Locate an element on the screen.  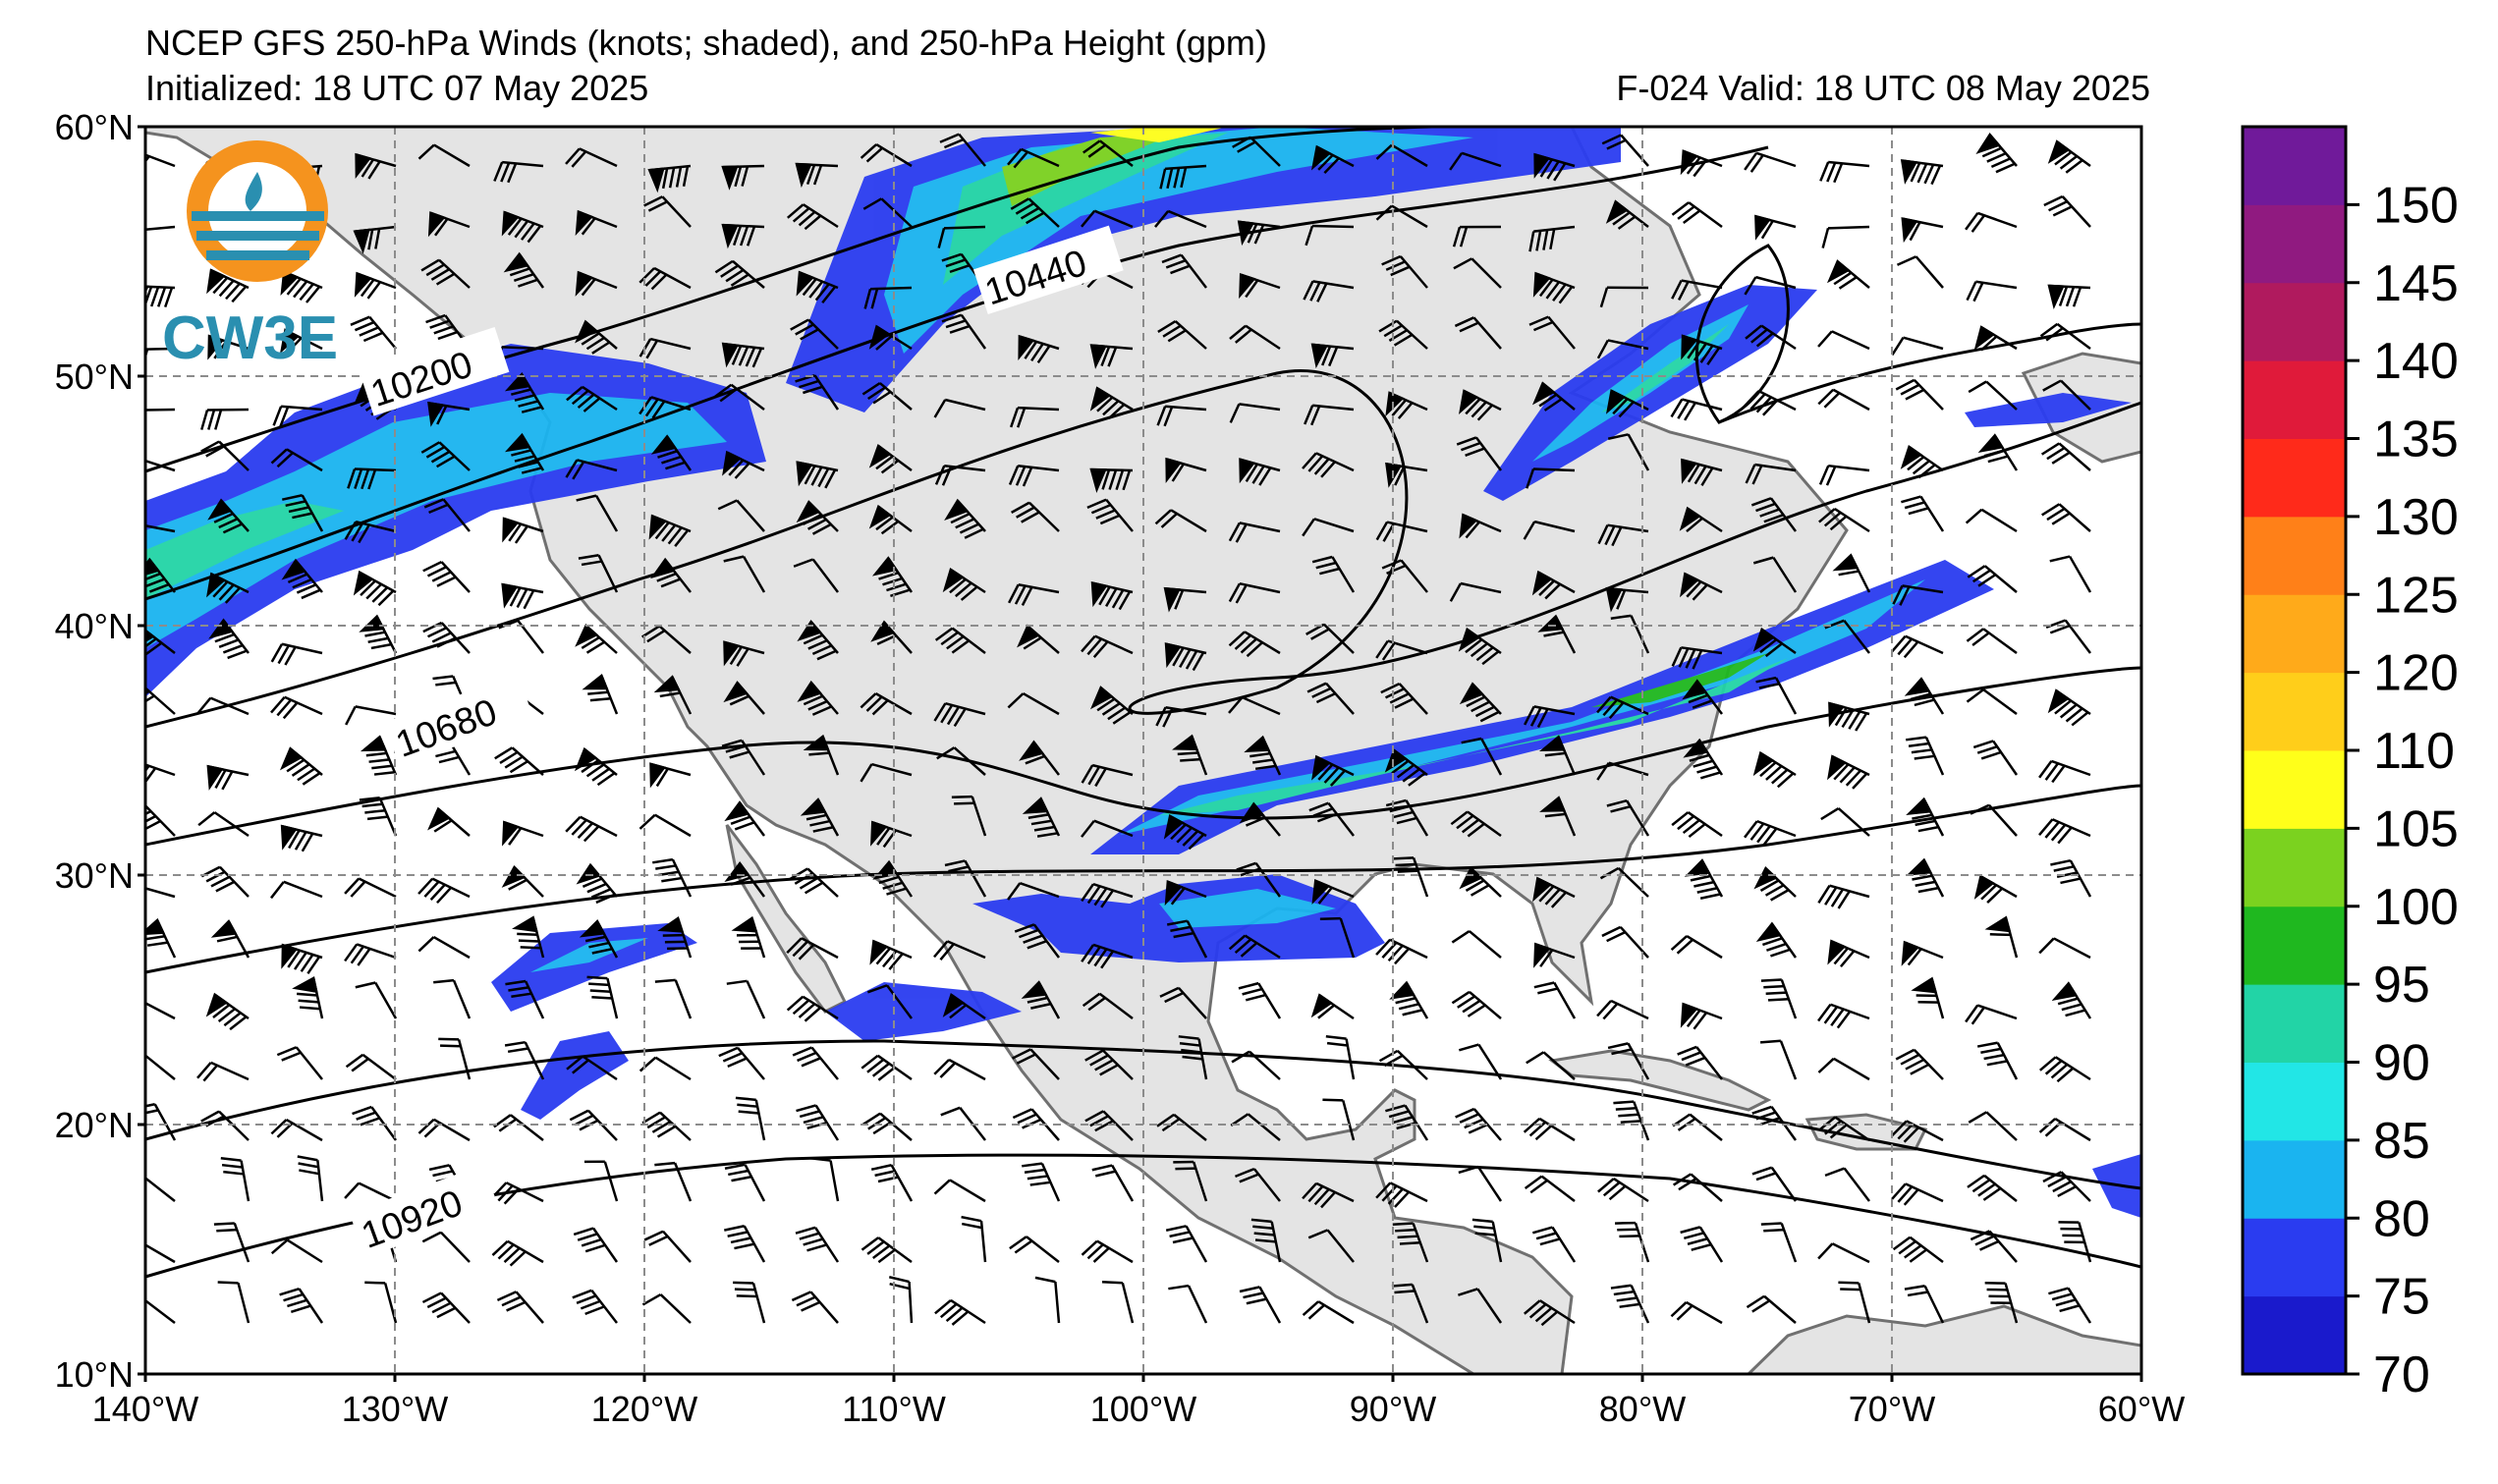
lat-label: 10°N is located at coordinates (94, 1374).